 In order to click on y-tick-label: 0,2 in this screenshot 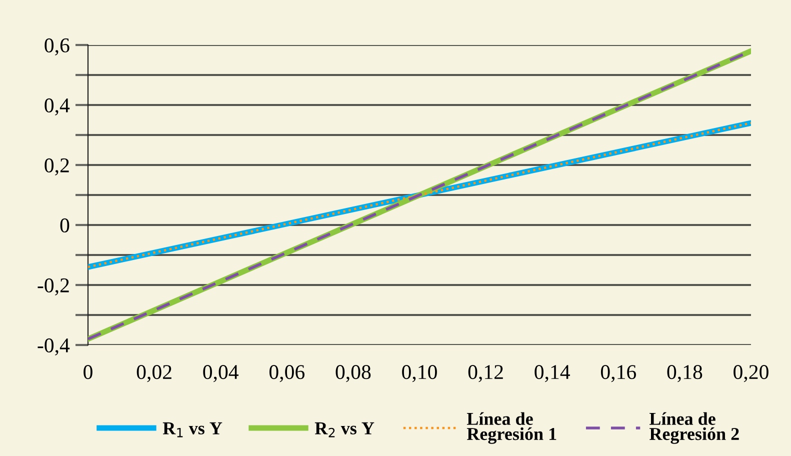, I will do `click(56, 167)`.